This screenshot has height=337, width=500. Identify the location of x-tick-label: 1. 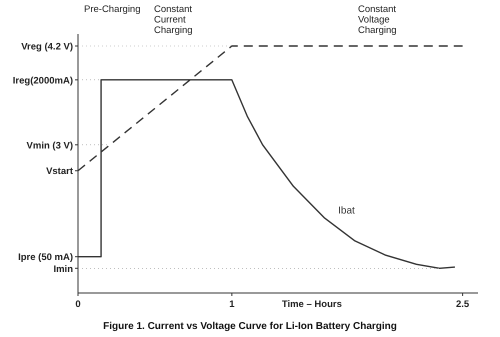
(232, 304).